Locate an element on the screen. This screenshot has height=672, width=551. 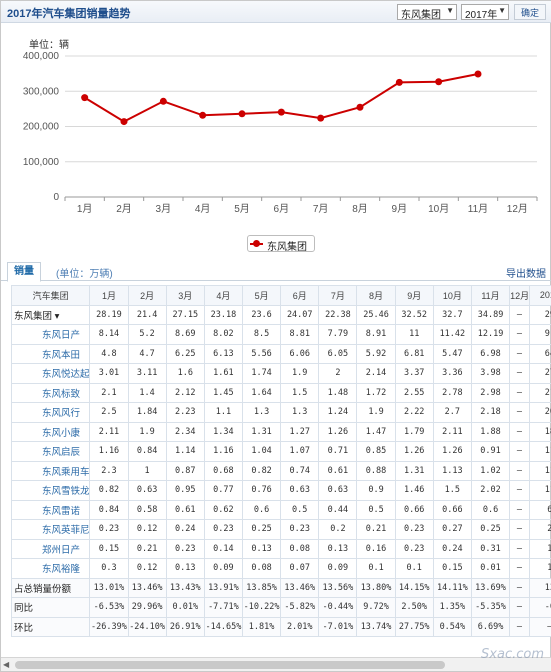
header-month-4月: 4月 is located at coordinates (223, 295).